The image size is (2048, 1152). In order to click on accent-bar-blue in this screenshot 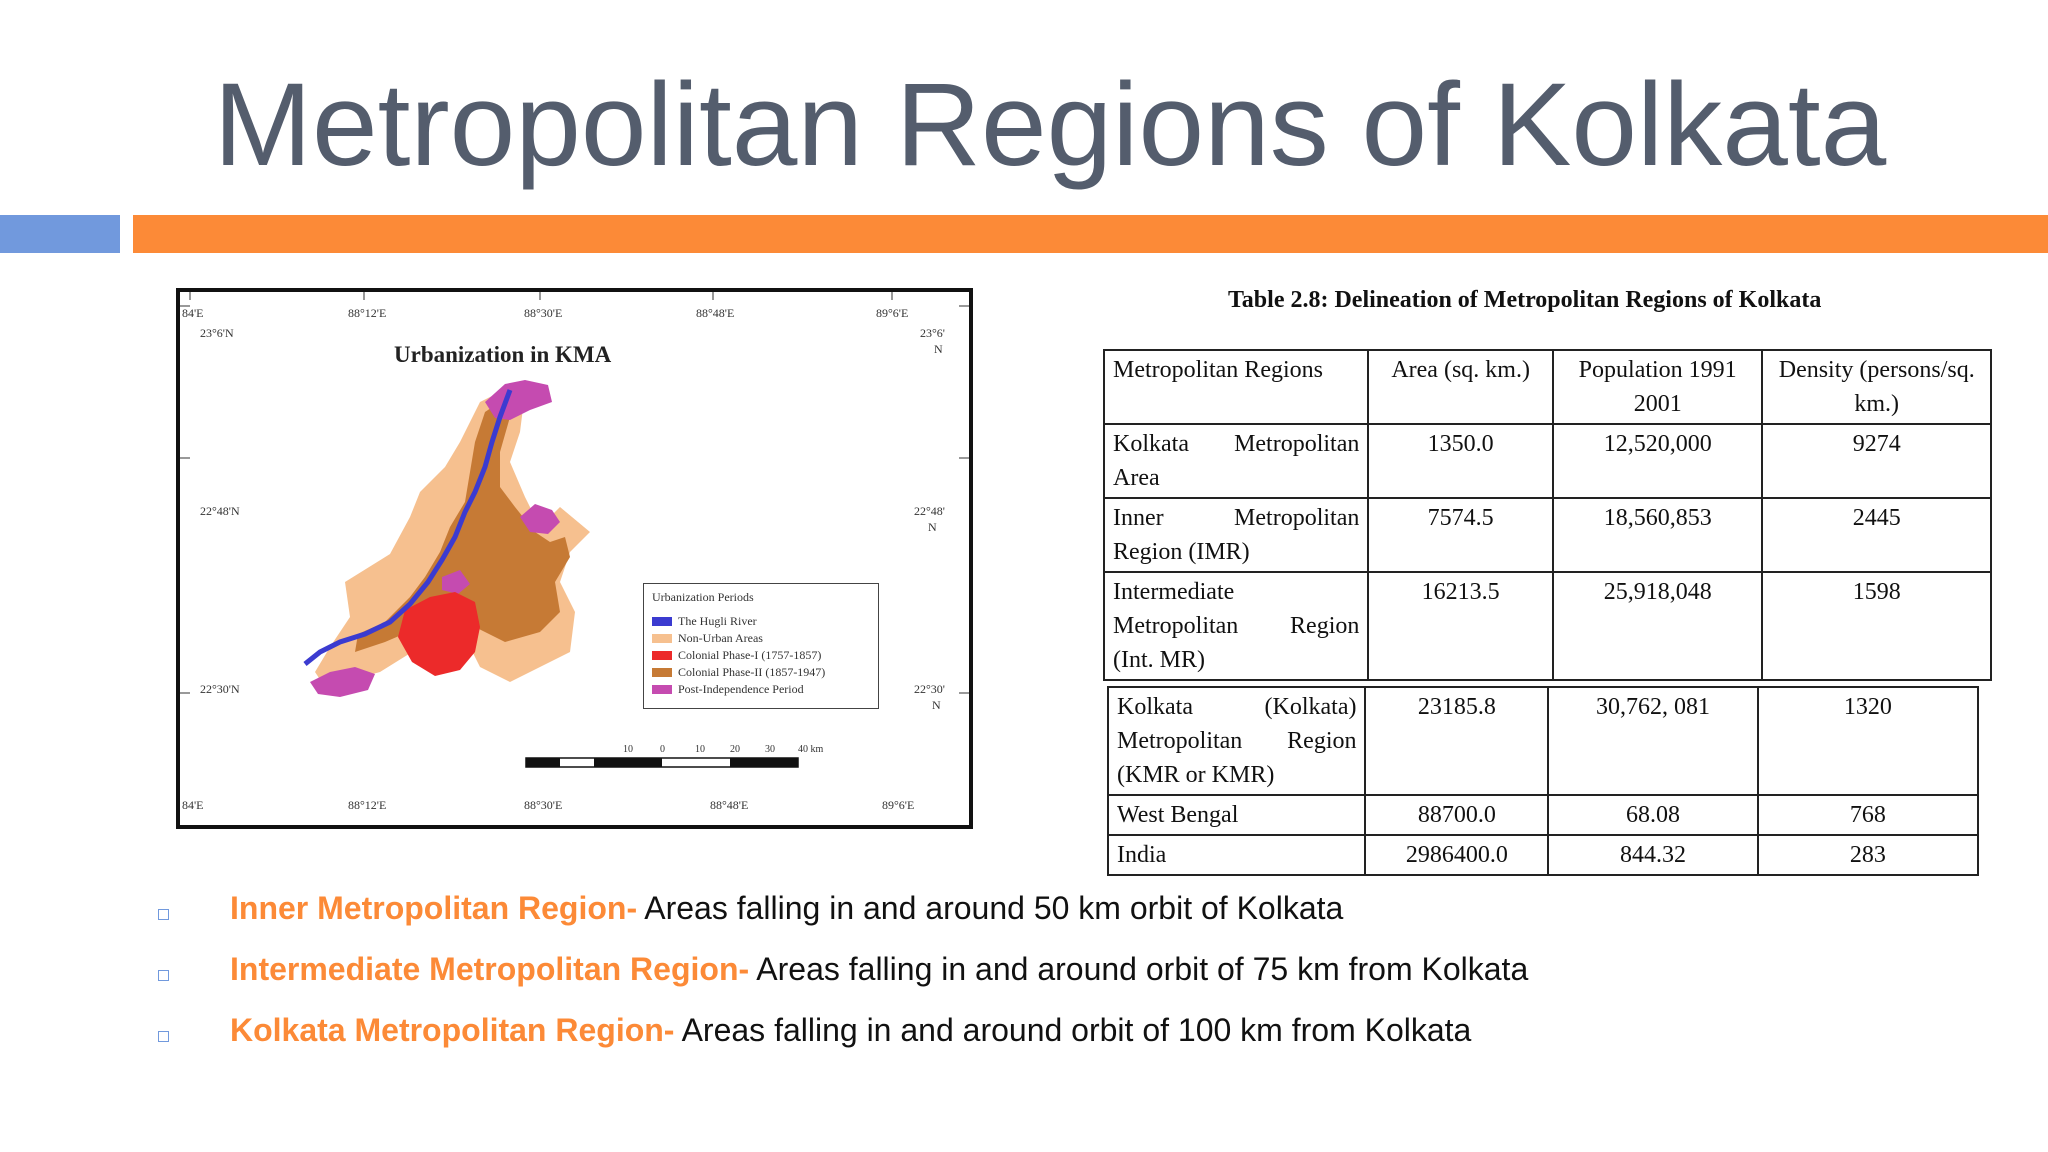, I will do `click(60, 234)`.